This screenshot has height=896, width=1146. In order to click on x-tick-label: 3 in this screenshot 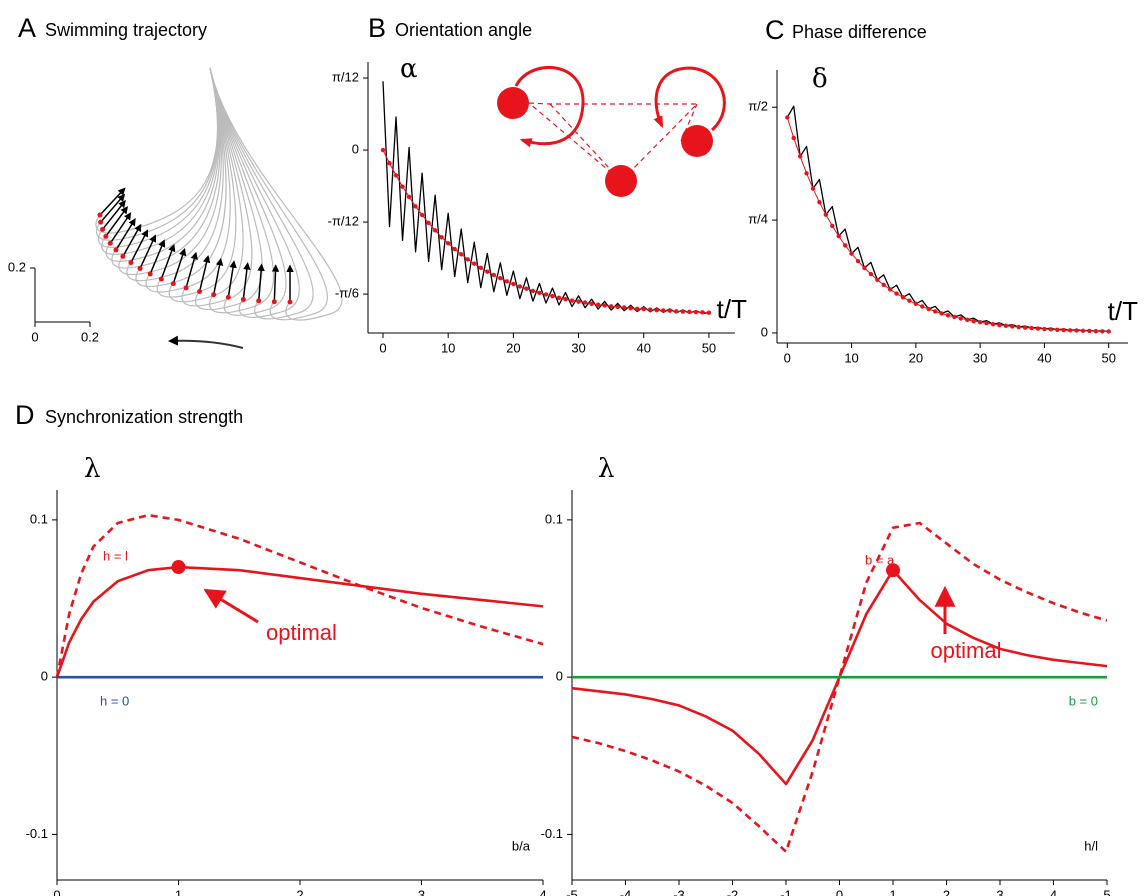, I will do `click(421, 891)`.